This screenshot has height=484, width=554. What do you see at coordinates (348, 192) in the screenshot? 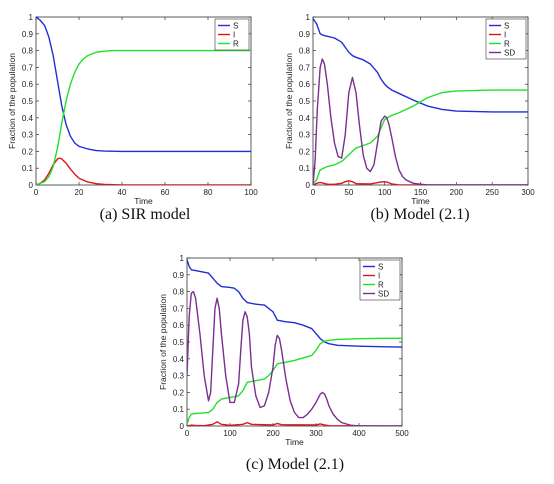
I see `x-tick-label: 50` at bounding box center [348, 192].